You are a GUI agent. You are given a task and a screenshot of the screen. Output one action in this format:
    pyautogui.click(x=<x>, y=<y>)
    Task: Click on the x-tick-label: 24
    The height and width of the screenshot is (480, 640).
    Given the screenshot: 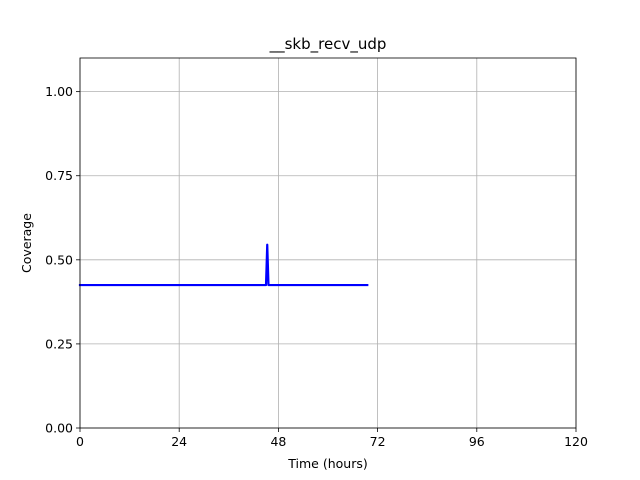 What is the action you would take?
    pyautogui.click(x=179, y=441)
    